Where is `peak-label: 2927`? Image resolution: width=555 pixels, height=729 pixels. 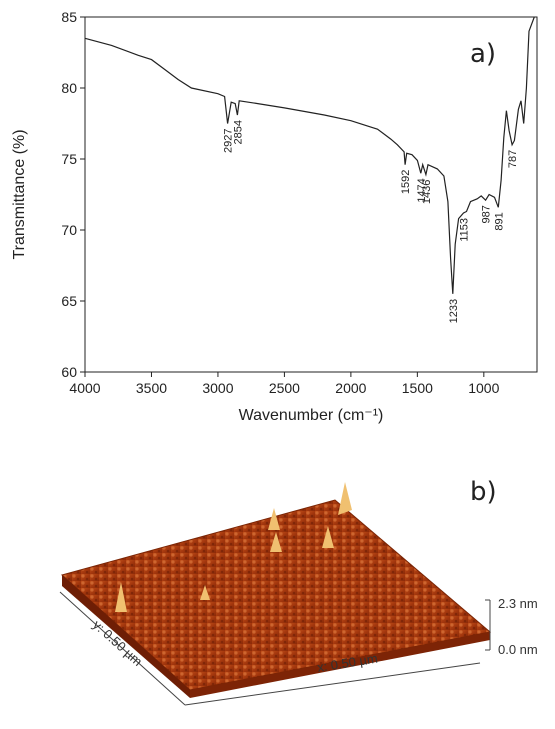
peak-label: 2927 is located at coordinates (229, 141).